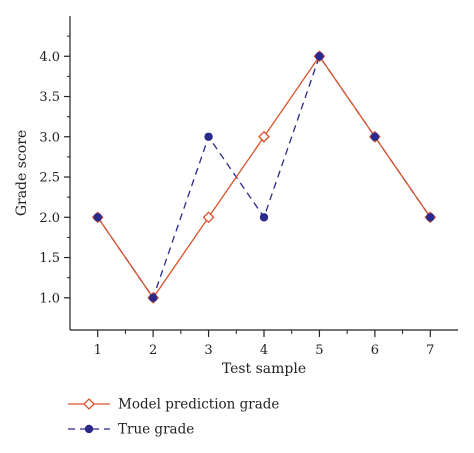 The image size is (474, 453). What do you see at coordinates (22, 173) in the screenshot?
I see `y-axis-label: Grade score` at bounding box center [22, 173].